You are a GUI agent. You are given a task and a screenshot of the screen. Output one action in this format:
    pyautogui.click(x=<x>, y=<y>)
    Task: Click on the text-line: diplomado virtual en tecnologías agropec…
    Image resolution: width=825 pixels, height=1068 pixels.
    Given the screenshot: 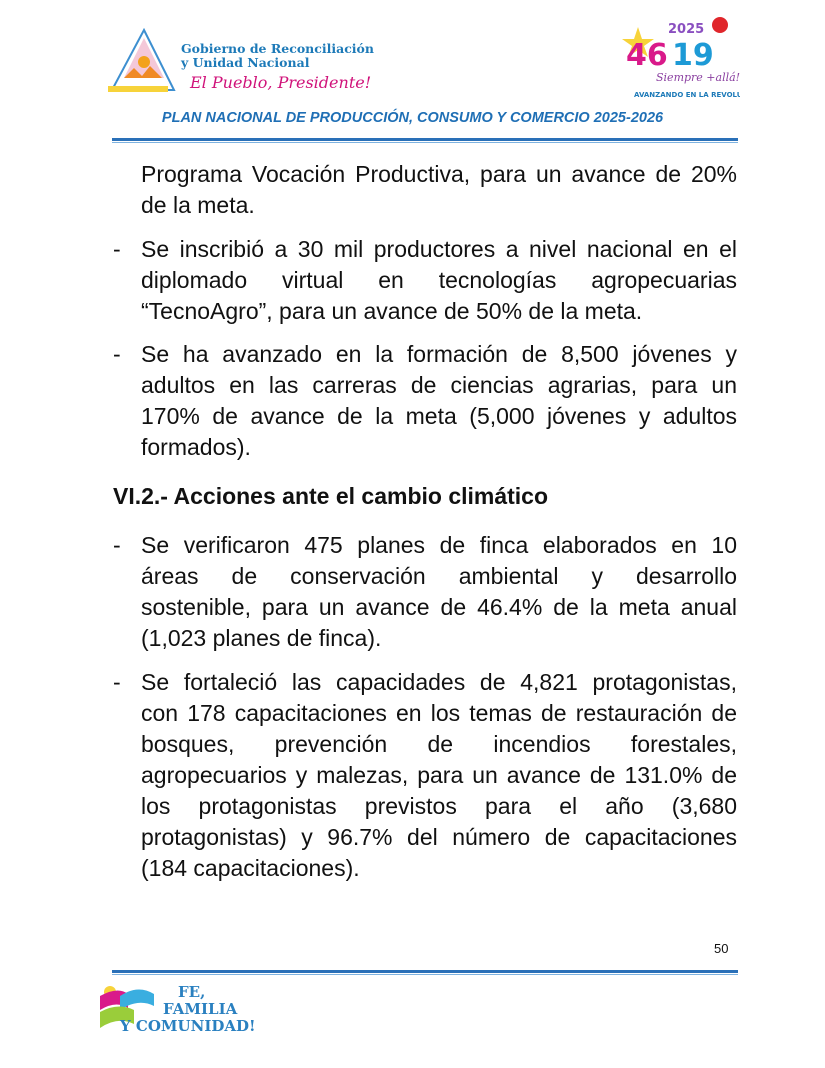 What is the action you would take?
    pyautogui.click(x=439, y=280)
    